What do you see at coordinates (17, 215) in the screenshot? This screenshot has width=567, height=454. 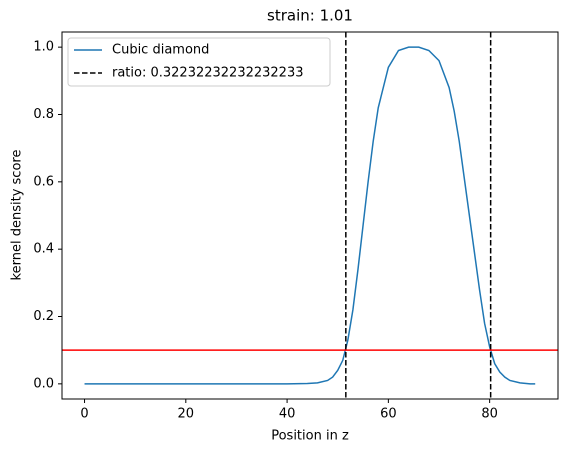 I see `y-axis-label: kernel density score` at bounding box center [17, 215].